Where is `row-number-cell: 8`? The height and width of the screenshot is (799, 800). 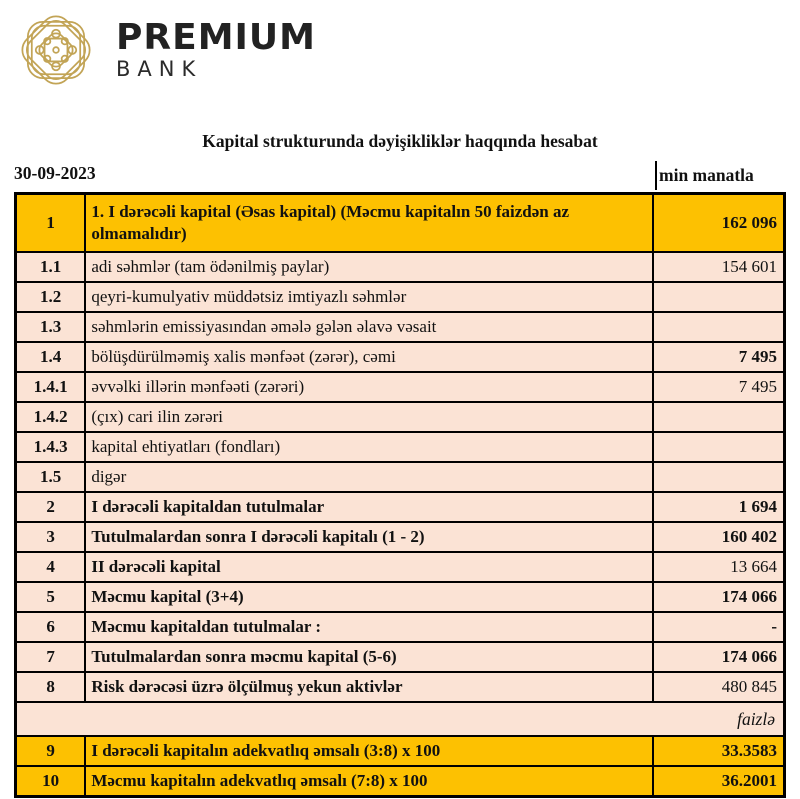
row-number-cell: 8 is located at coordinates (50, 686).